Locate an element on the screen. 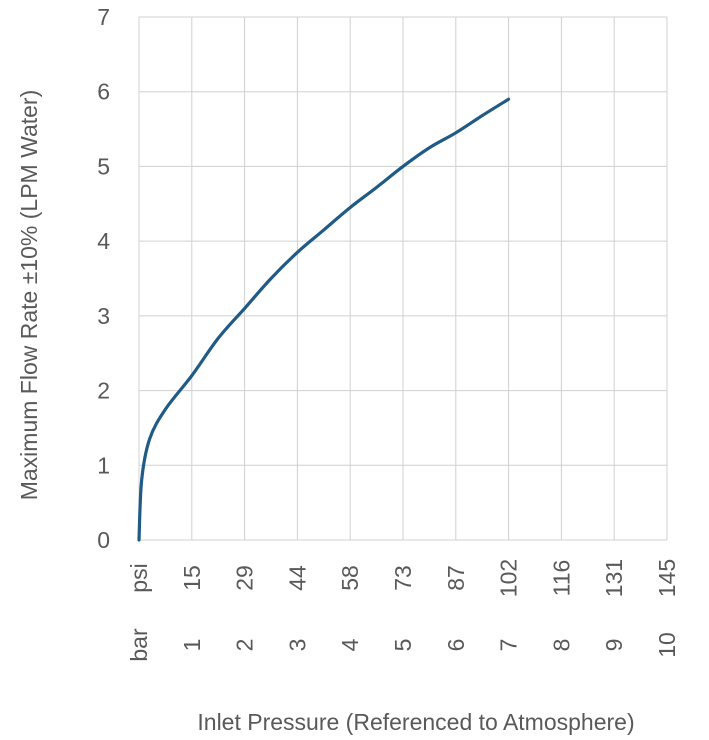  bar-tick-label: 4 is located at coordinates (350, 644).